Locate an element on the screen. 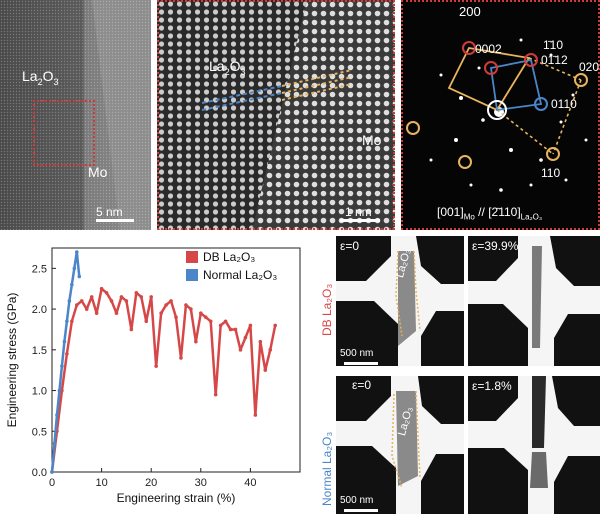 The width and height of the screenshot is (600, 514). y-tick-label: 1.0 is located at coordinates (39, 392).